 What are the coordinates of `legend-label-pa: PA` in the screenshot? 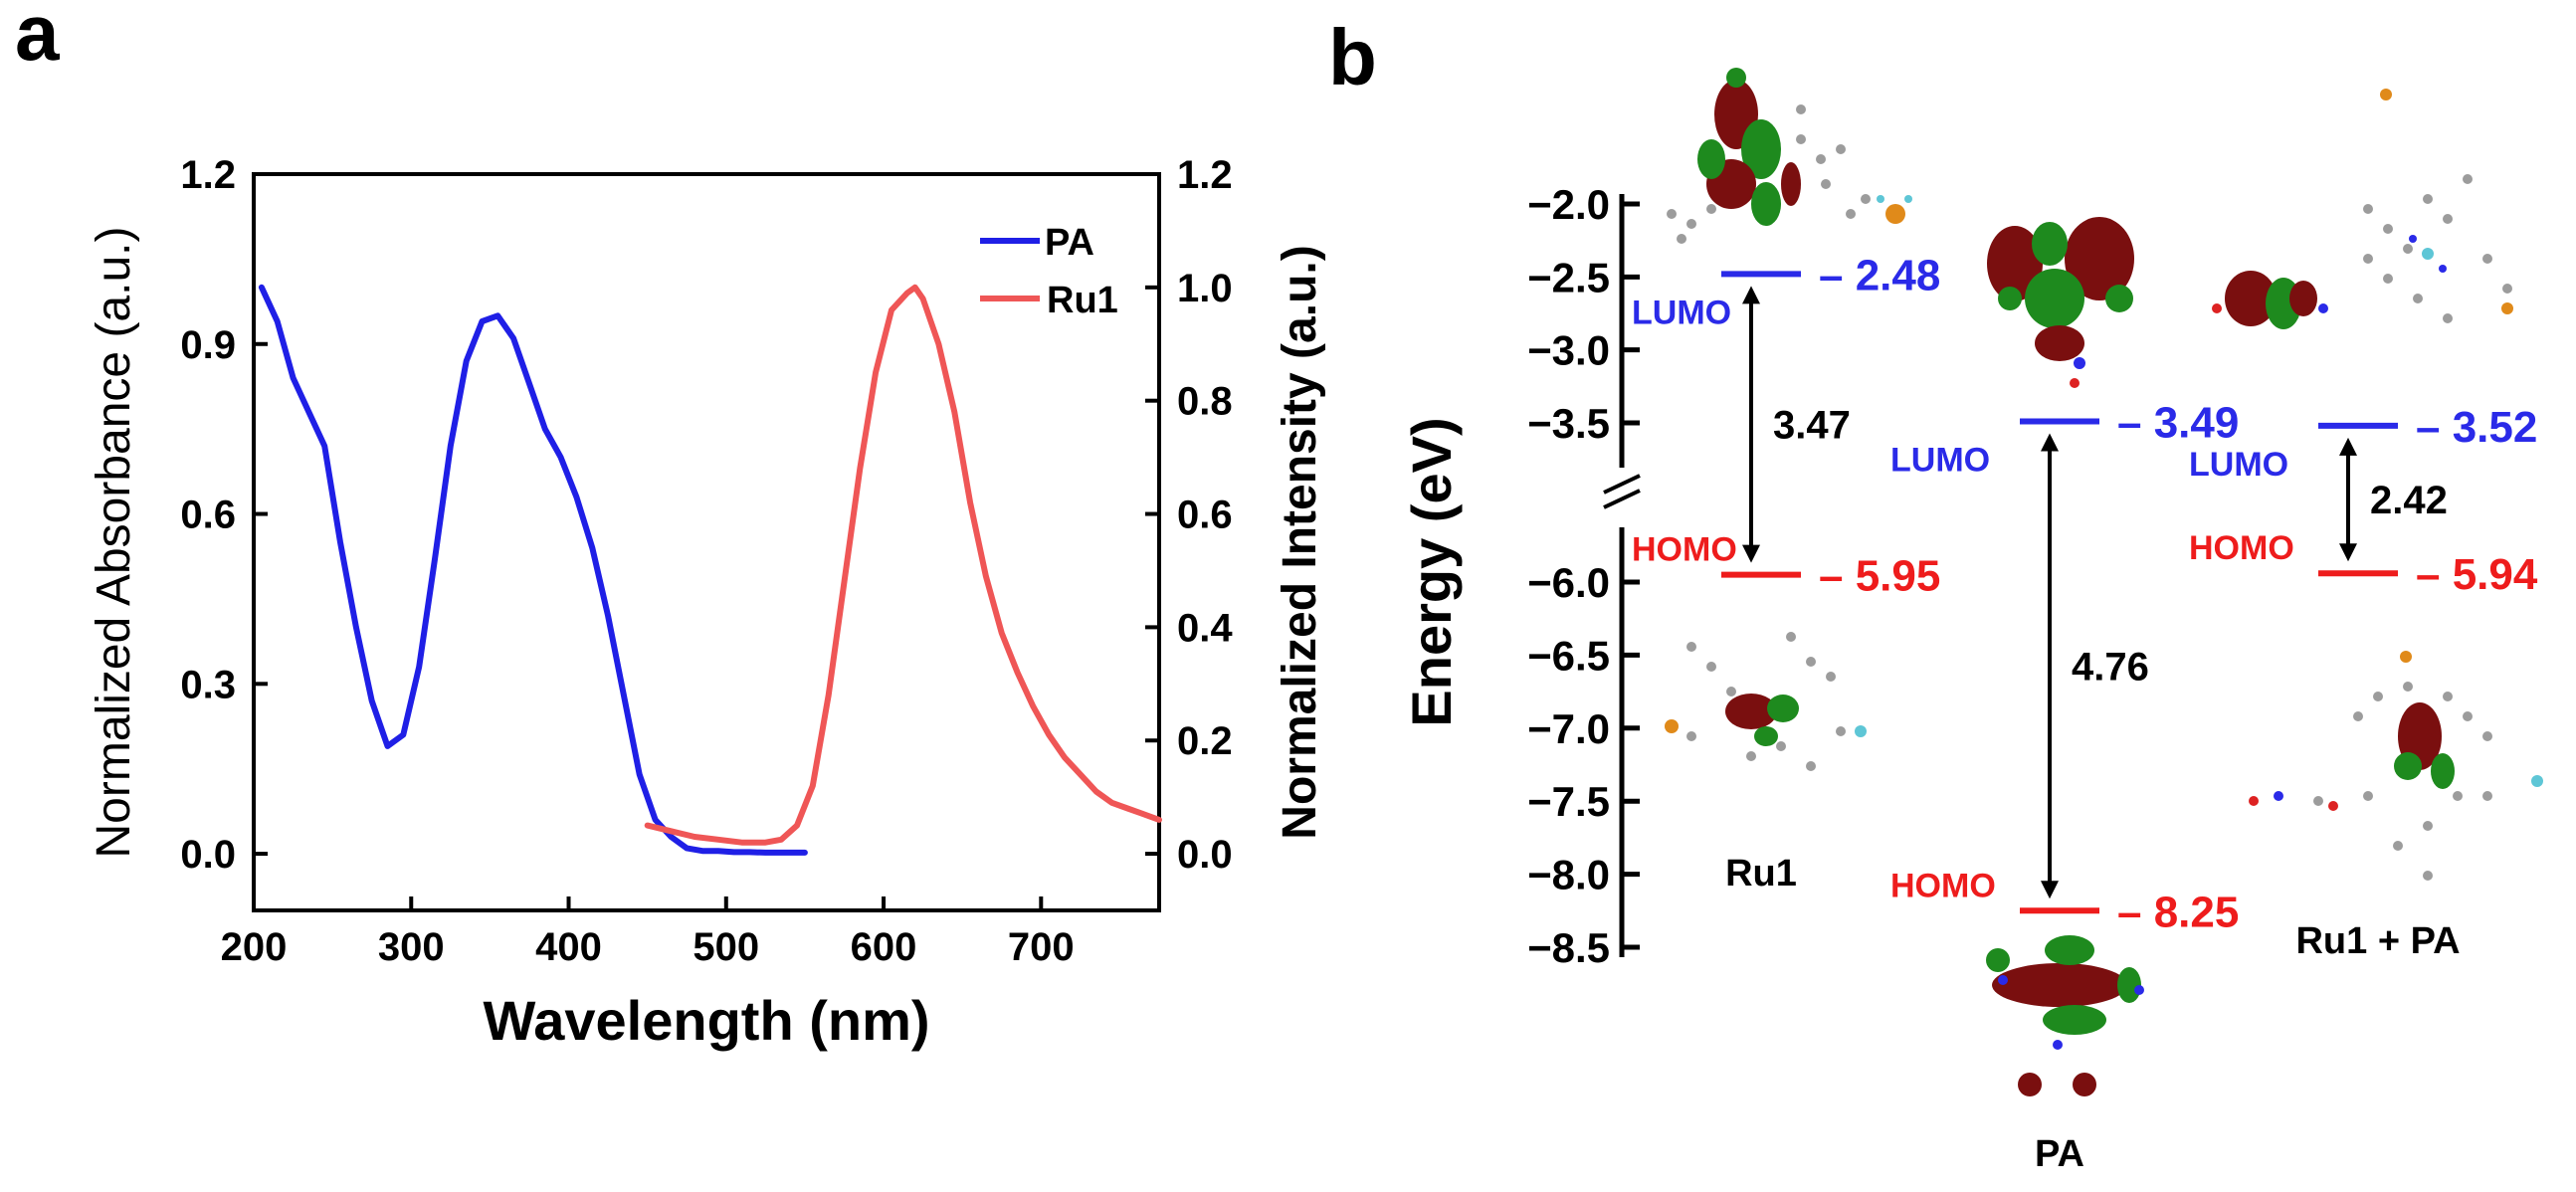 It's located at (1069, 243).